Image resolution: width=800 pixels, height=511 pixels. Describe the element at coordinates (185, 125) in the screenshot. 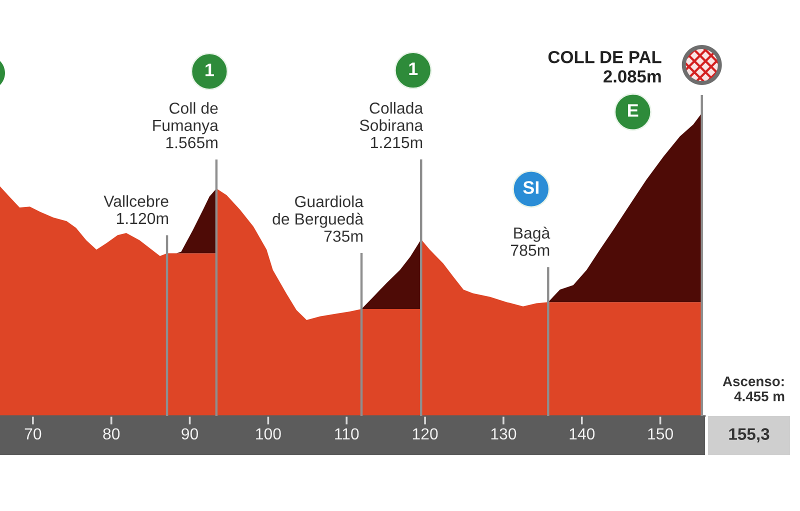

I see `ref-line-label: Coll de Fumanya 1.565m` at that location.